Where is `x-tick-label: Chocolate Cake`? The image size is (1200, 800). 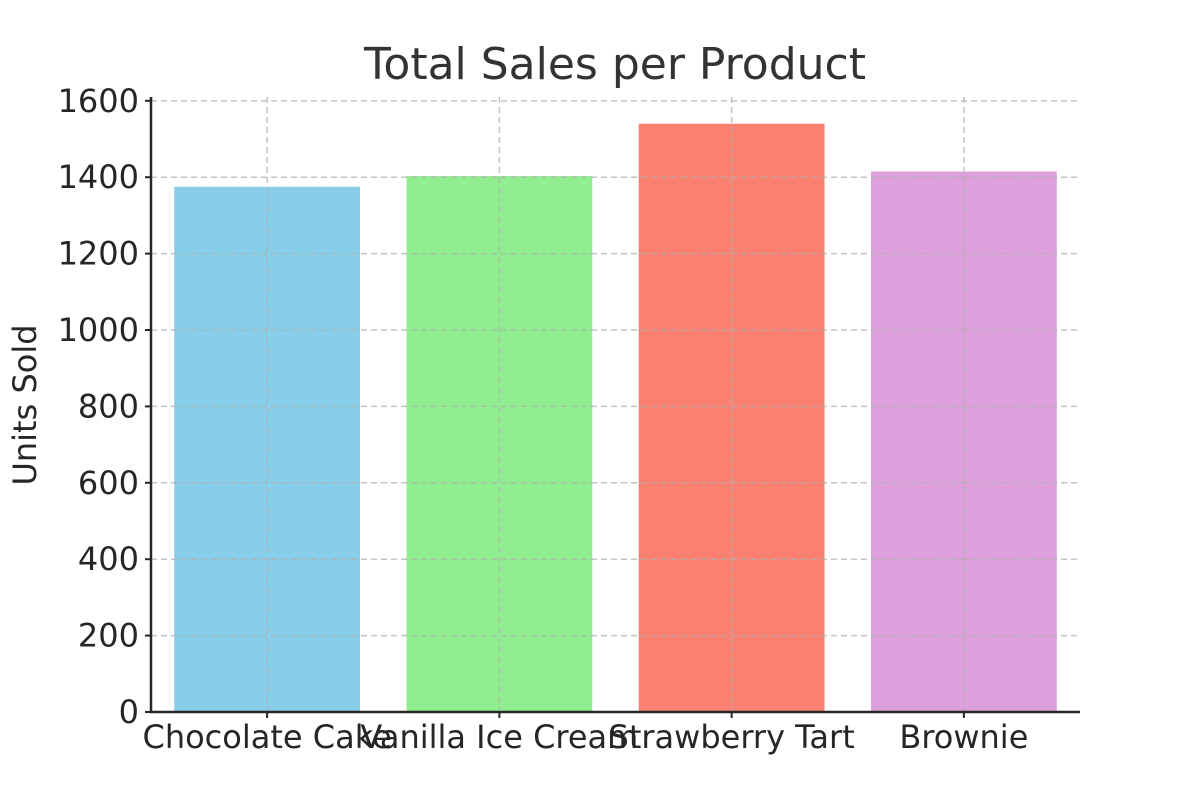
x-tick-label: Chocolate Cake is located at coordinates (266, 737).